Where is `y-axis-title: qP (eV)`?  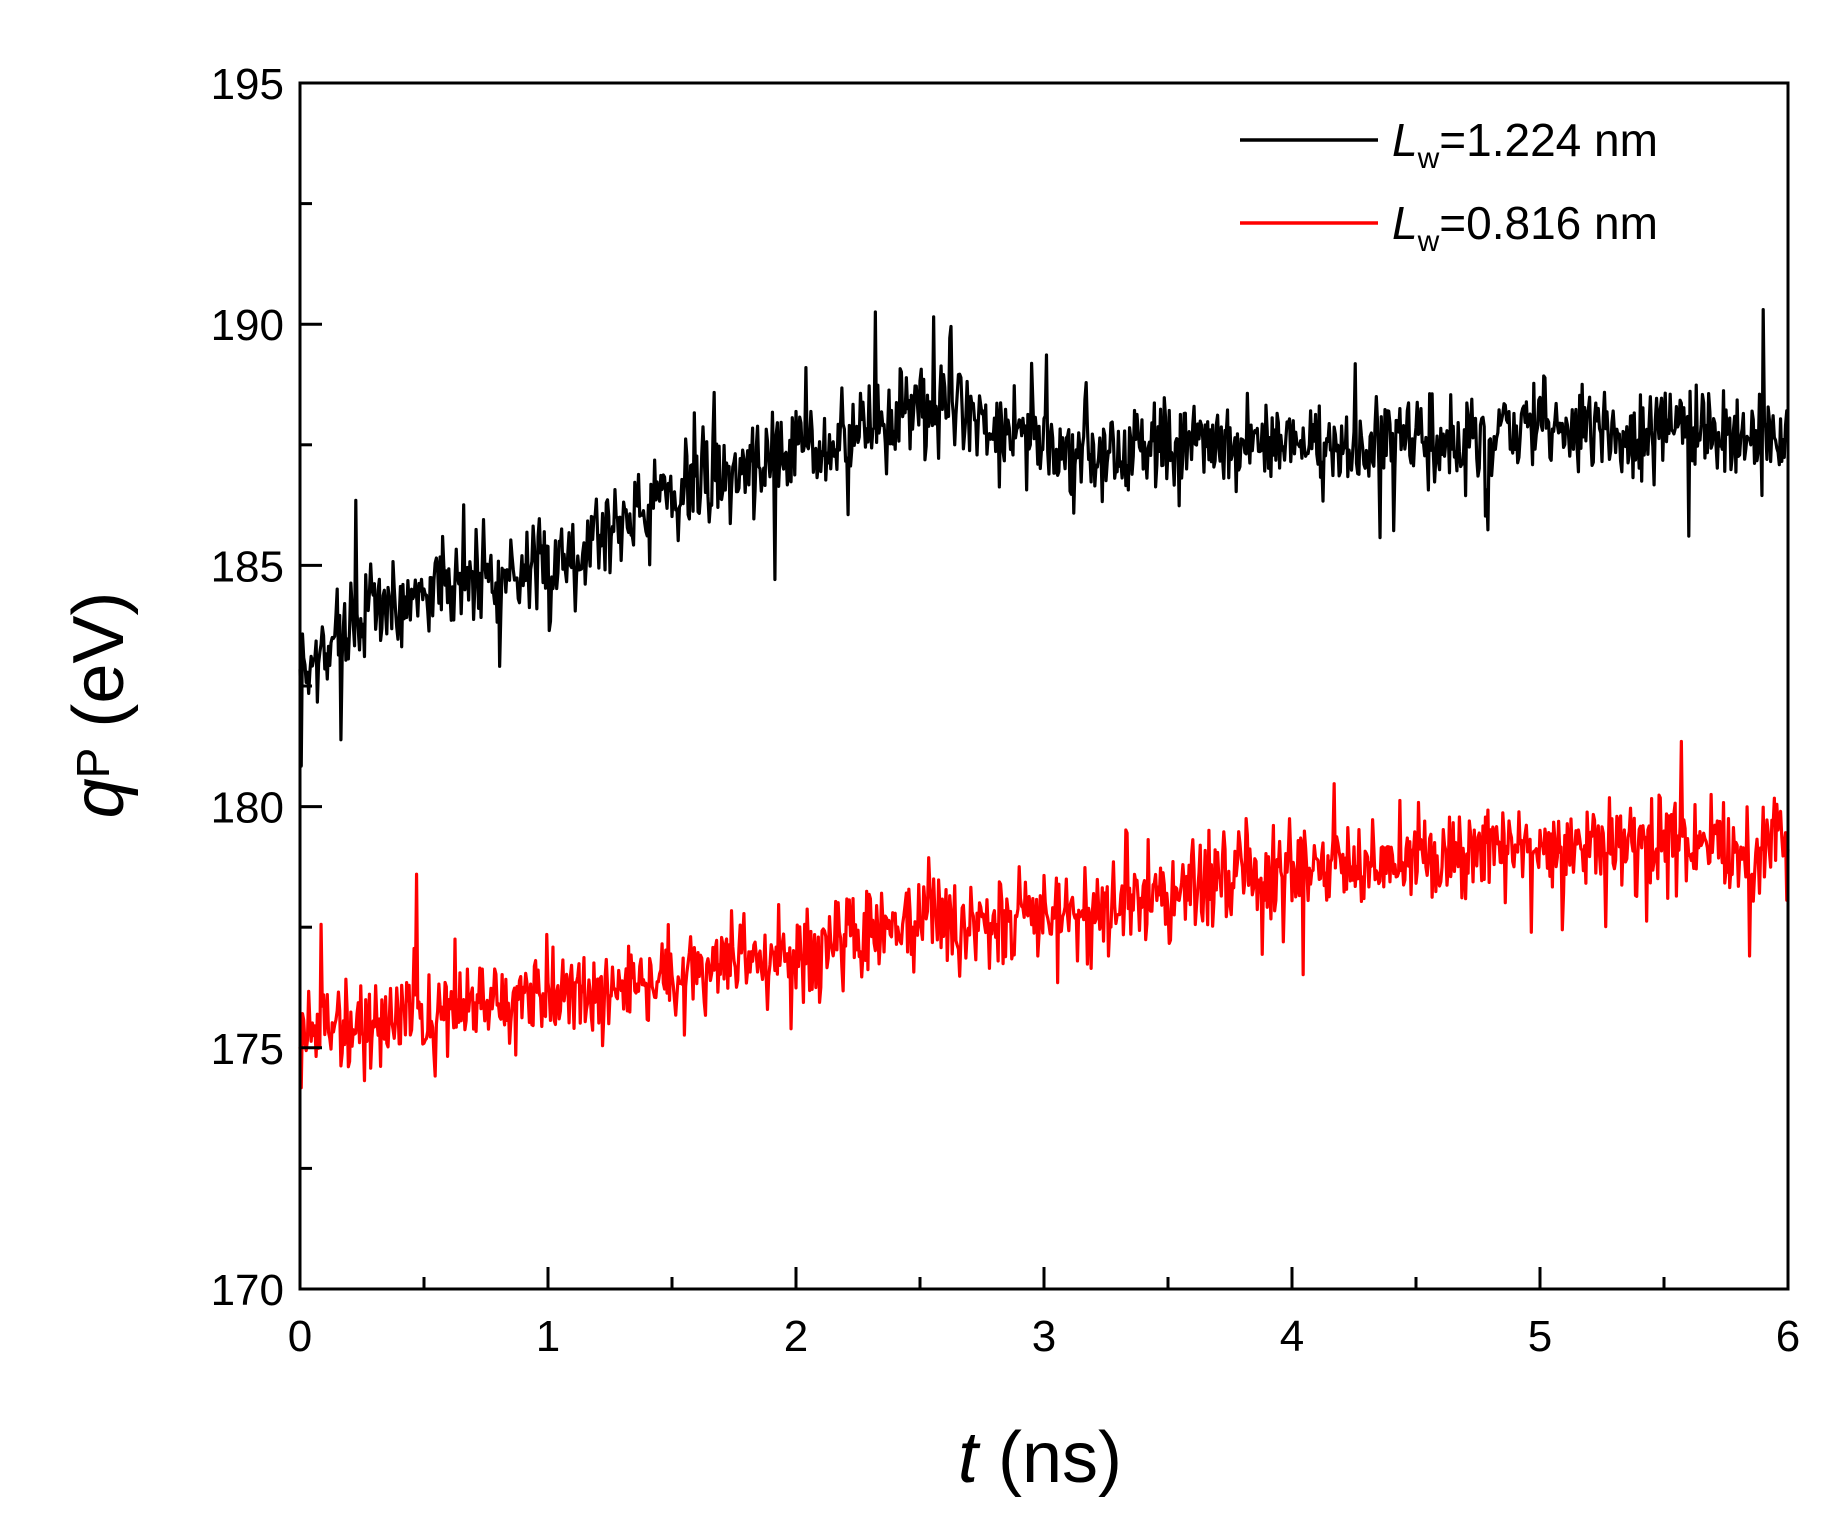 y-axis-title: qP (eV) is located at coordinates (99, 705).